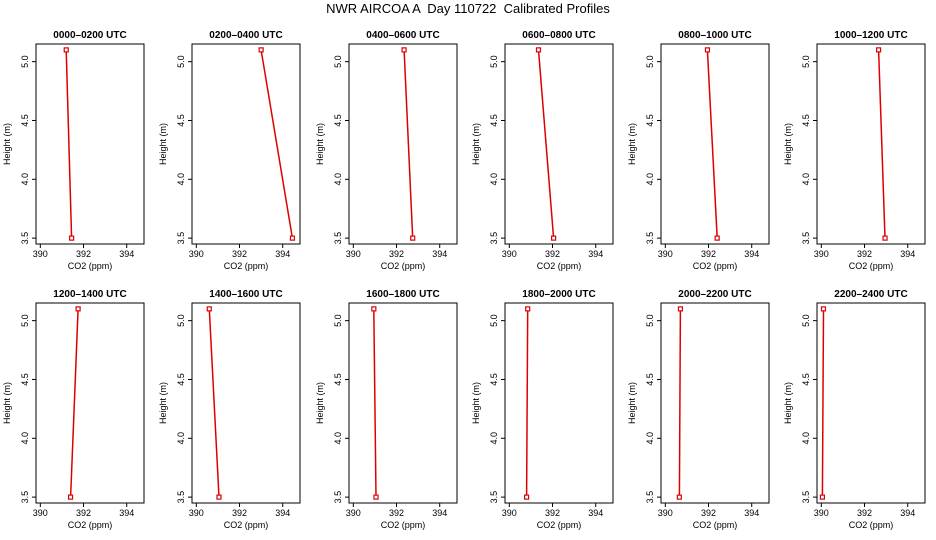  What do you see at coordinates (632, 144) in the screenshot?
I see `panel-5-y-axis-label: Height (m)` at bounding box center [632, 144].